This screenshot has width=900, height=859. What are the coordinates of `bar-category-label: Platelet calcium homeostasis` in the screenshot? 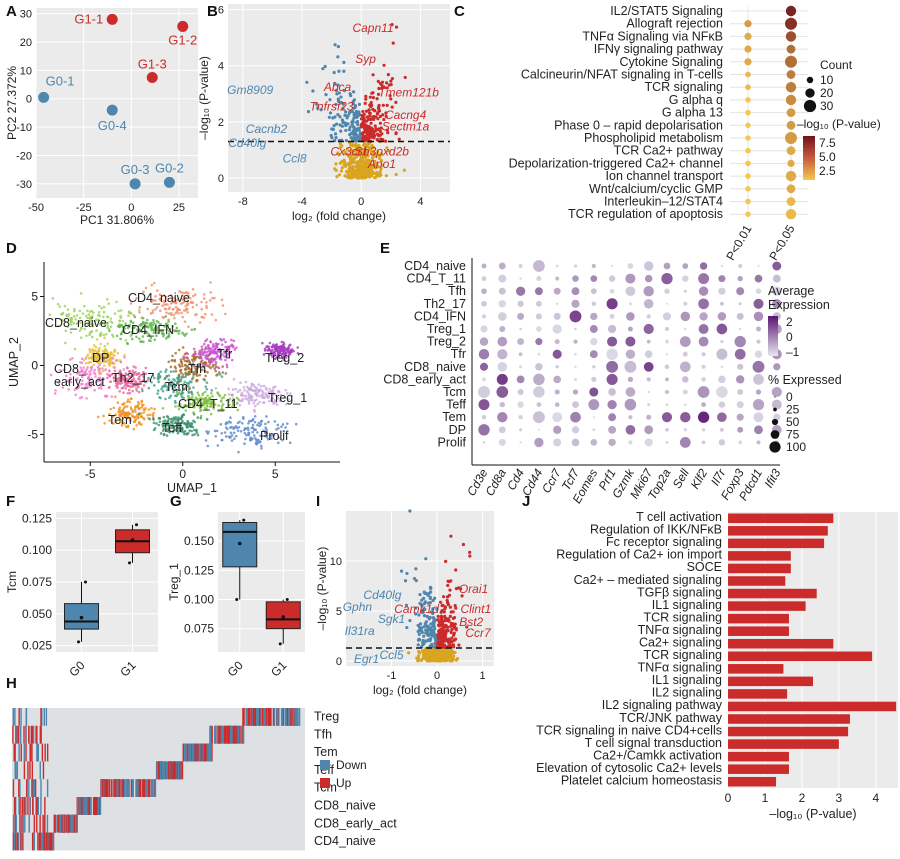 It's located at (641, 780).